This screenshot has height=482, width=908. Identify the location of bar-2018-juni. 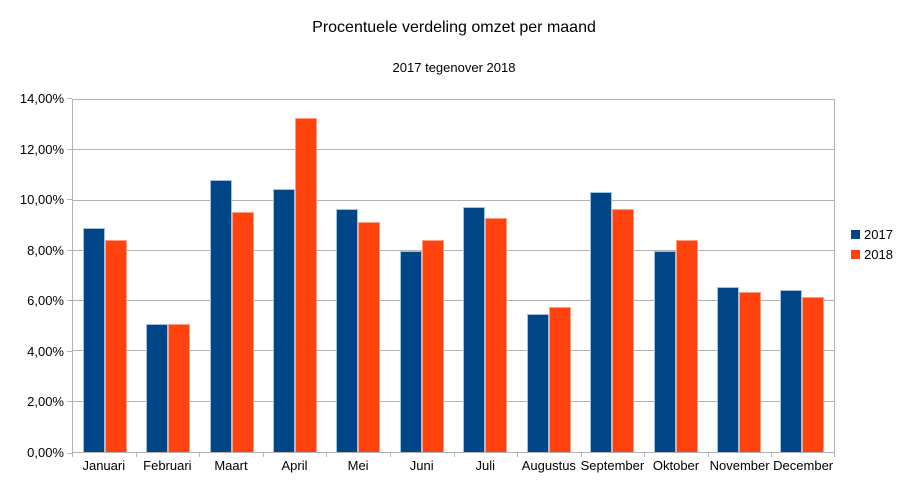
(432, 345).